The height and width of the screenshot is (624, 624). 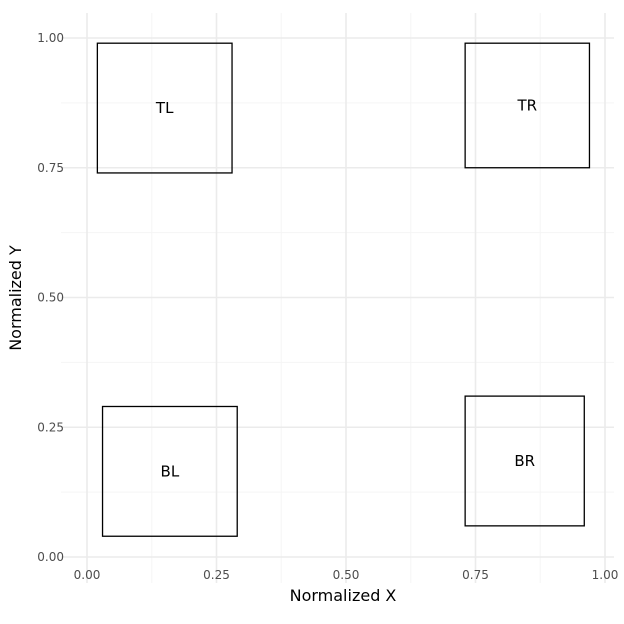 I want to click on box-label: TR, so click(x=527, y=105).